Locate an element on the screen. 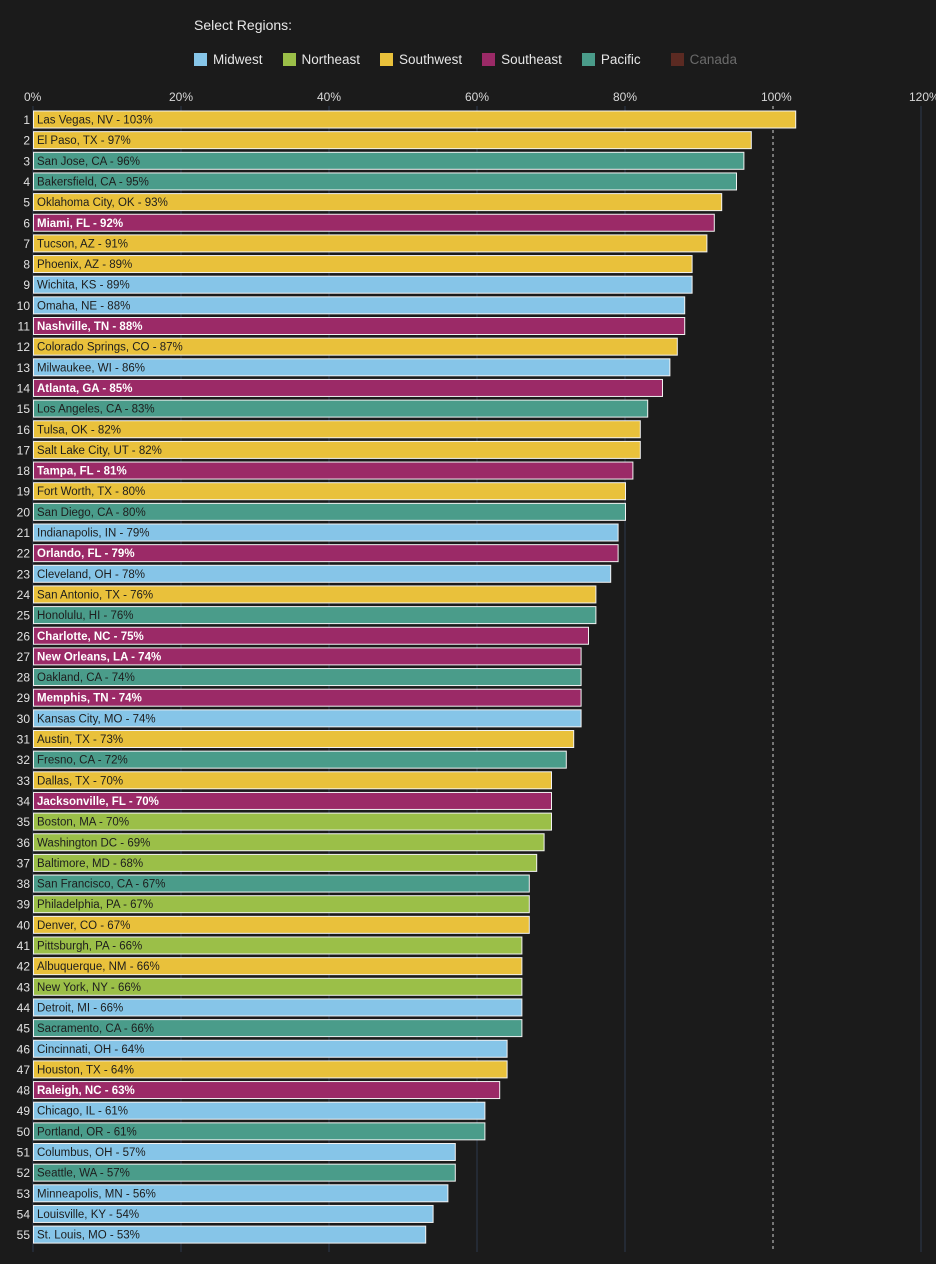  legend-label: Canada is located at coordinates (713, 59).